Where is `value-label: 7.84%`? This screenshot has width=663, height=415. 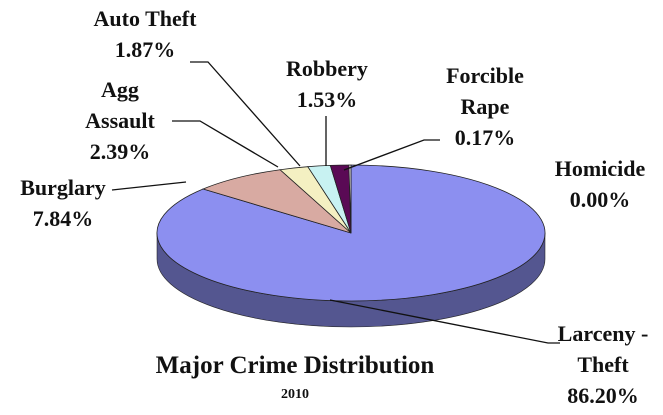
value-label: 7.84% is located at coordinates (63, 218).